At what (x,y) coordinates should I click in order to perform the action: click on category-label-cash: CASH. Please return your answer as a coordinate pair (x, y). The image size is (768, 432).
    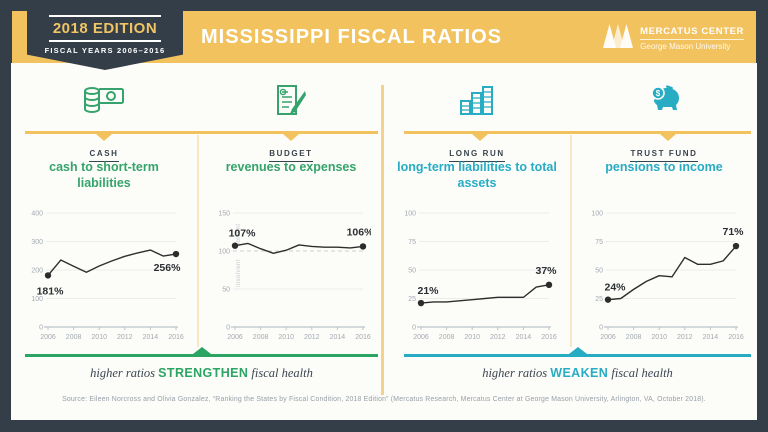
    Looking at the image, I should click on (104, 152).